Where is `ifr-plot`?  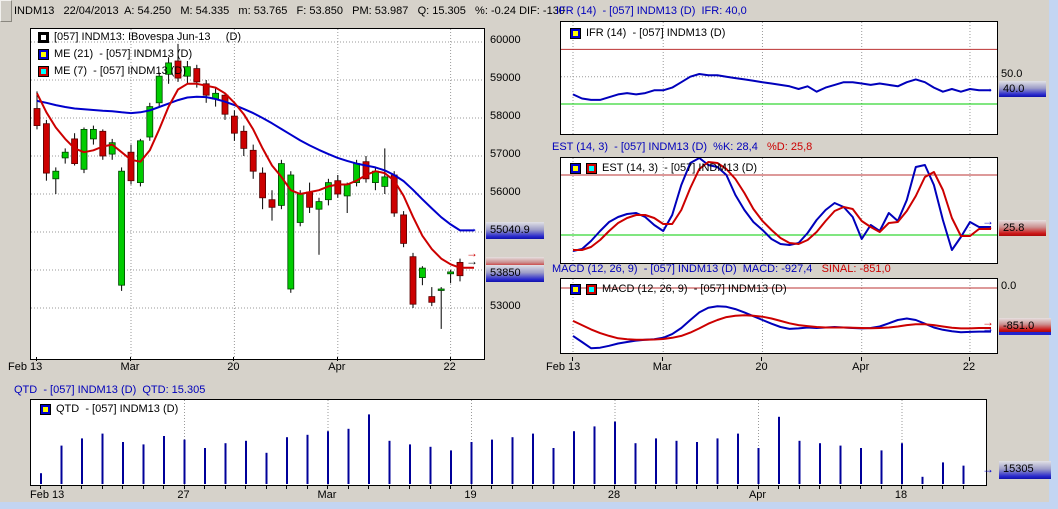 ifr-plot is located at coordinates (779, 78).